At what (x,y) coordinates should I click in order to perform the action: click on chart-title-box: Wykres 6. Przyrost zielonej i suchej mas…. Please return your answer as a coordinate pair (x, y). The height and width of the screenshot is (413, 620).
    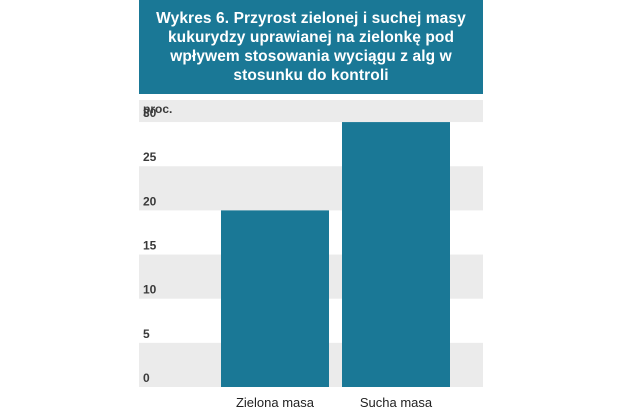
    Looking at the image, I should click on (311, 47).